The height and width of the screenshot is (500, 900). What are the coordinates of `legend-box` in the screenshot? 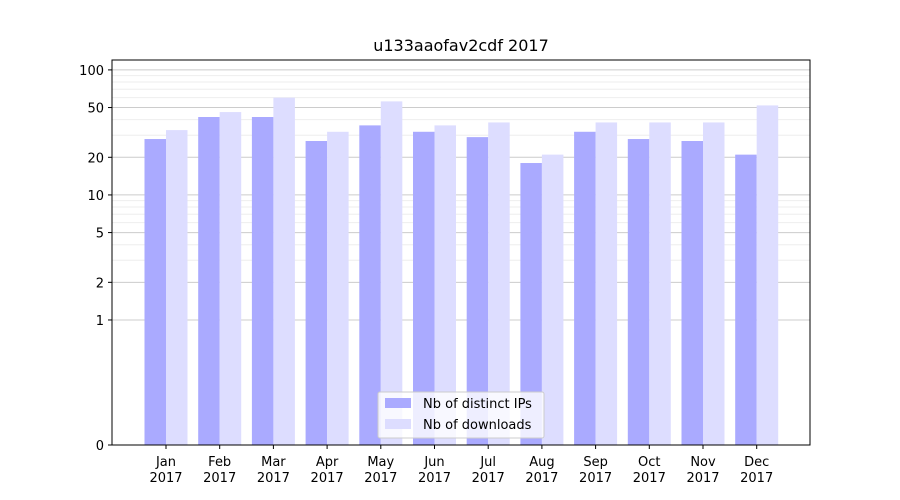 It's located at (461, 415).